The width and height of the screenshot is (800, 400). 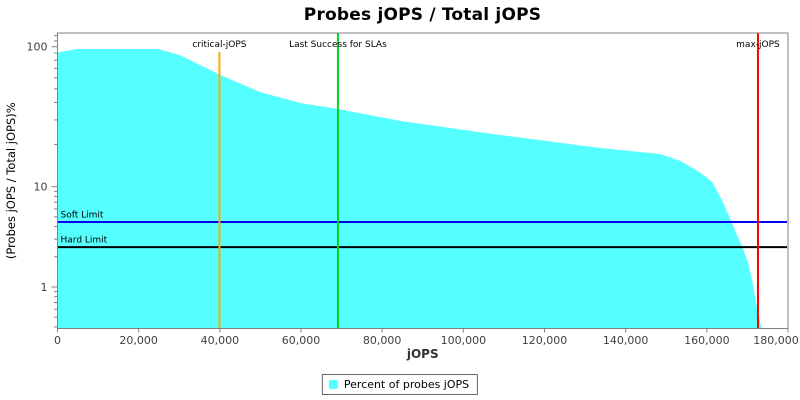 What do you see at coordinates (626, 340) in the screenshot?
I see `x-tick-label: 140,000` at bounding box center [626, 340].